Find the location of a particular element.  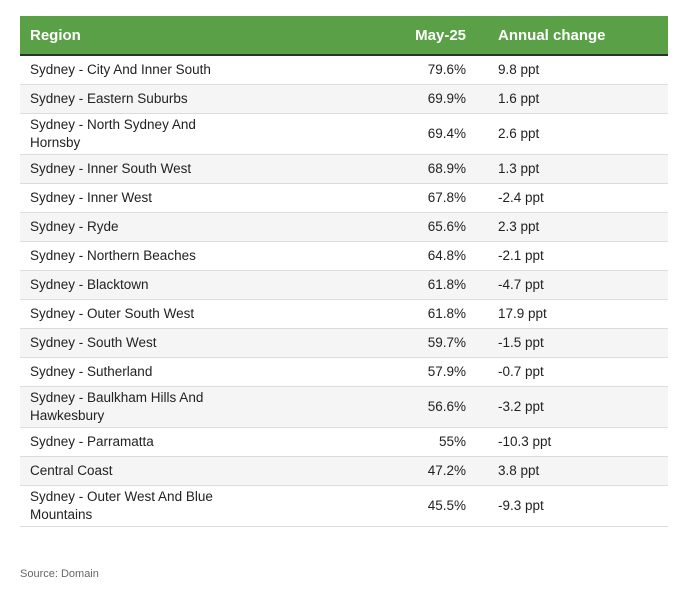

value-cell: 45.5% is located at coordinates (438, 506).